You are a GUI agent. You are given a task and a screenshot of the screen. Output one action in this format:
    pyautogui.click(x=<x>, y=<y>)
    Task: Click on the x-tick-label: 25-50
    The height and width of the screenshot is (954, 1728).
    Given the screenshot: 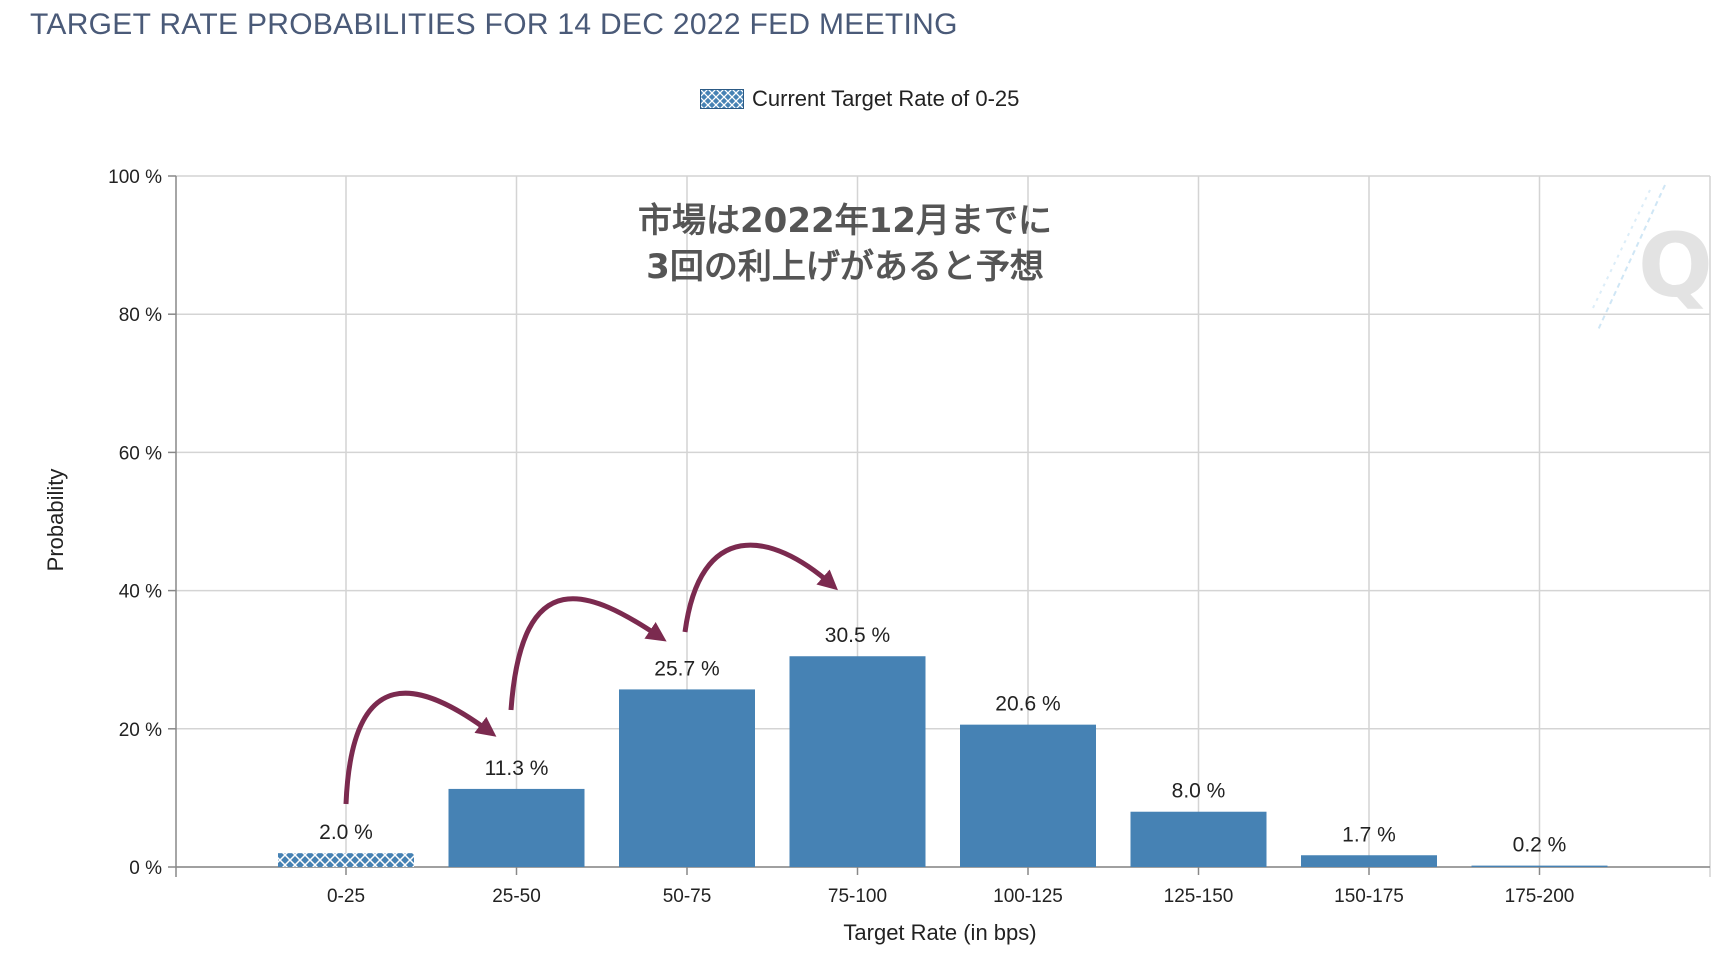 What is the action you would take?
    pyautogui.click(x=516, y=896)
    